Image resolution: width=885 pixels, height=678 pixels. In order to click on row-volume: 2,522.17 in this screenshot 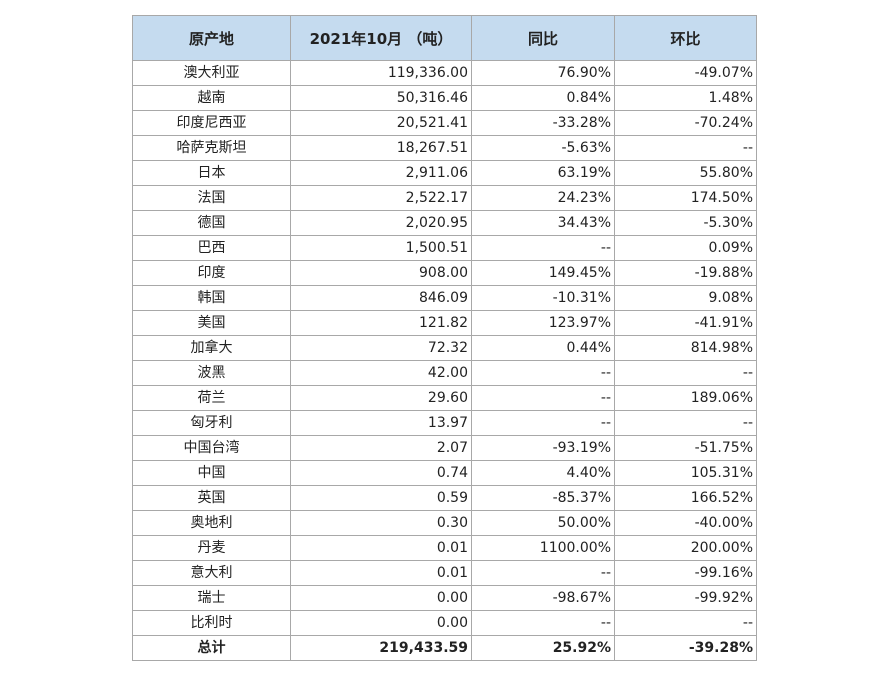, I will do `click(381, 198)`.